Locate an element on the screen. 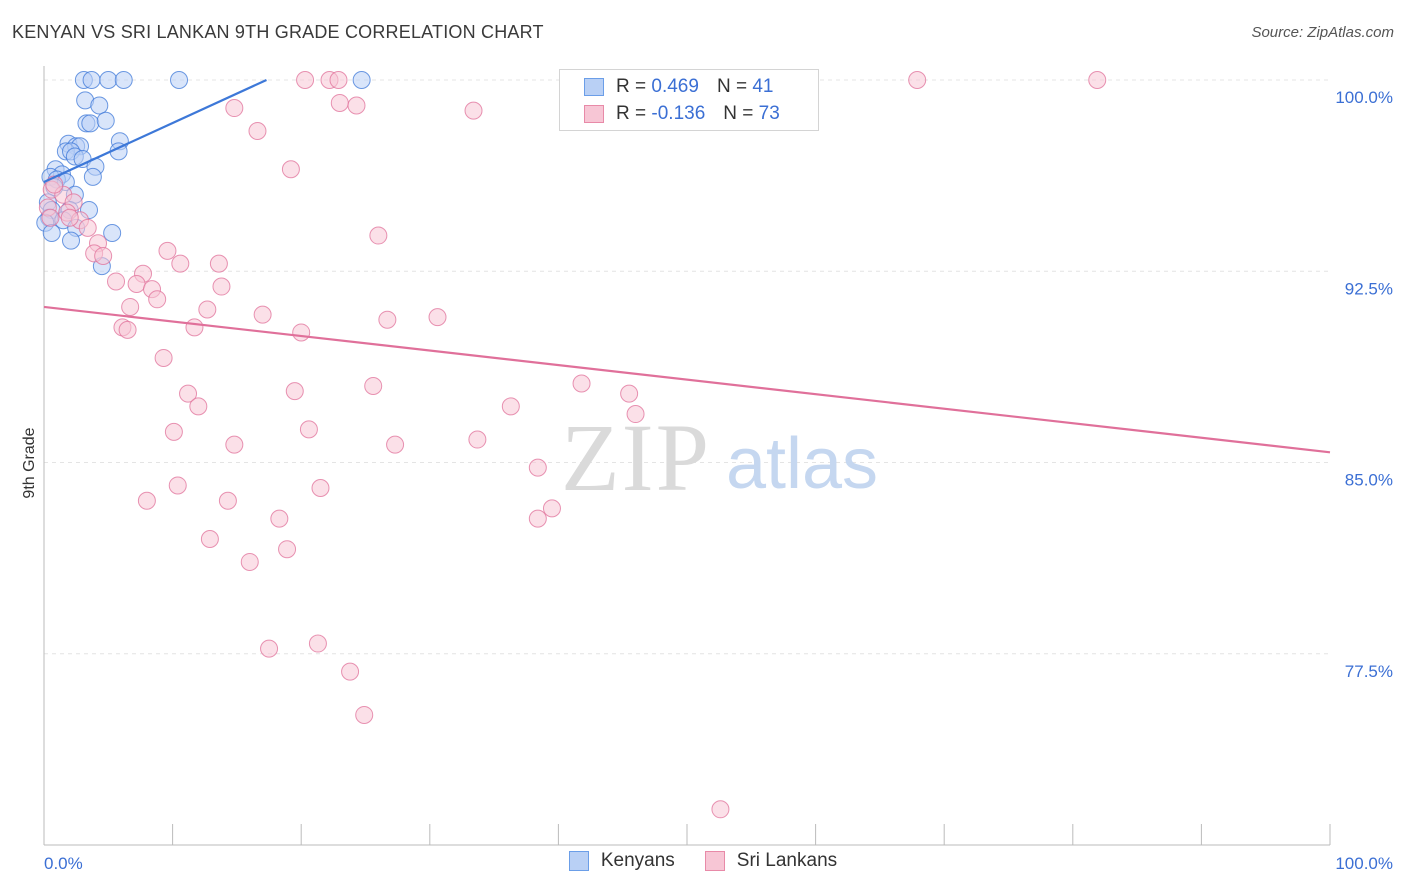  y-tick-label: 92.5% is located at coordinates (1369, 288).